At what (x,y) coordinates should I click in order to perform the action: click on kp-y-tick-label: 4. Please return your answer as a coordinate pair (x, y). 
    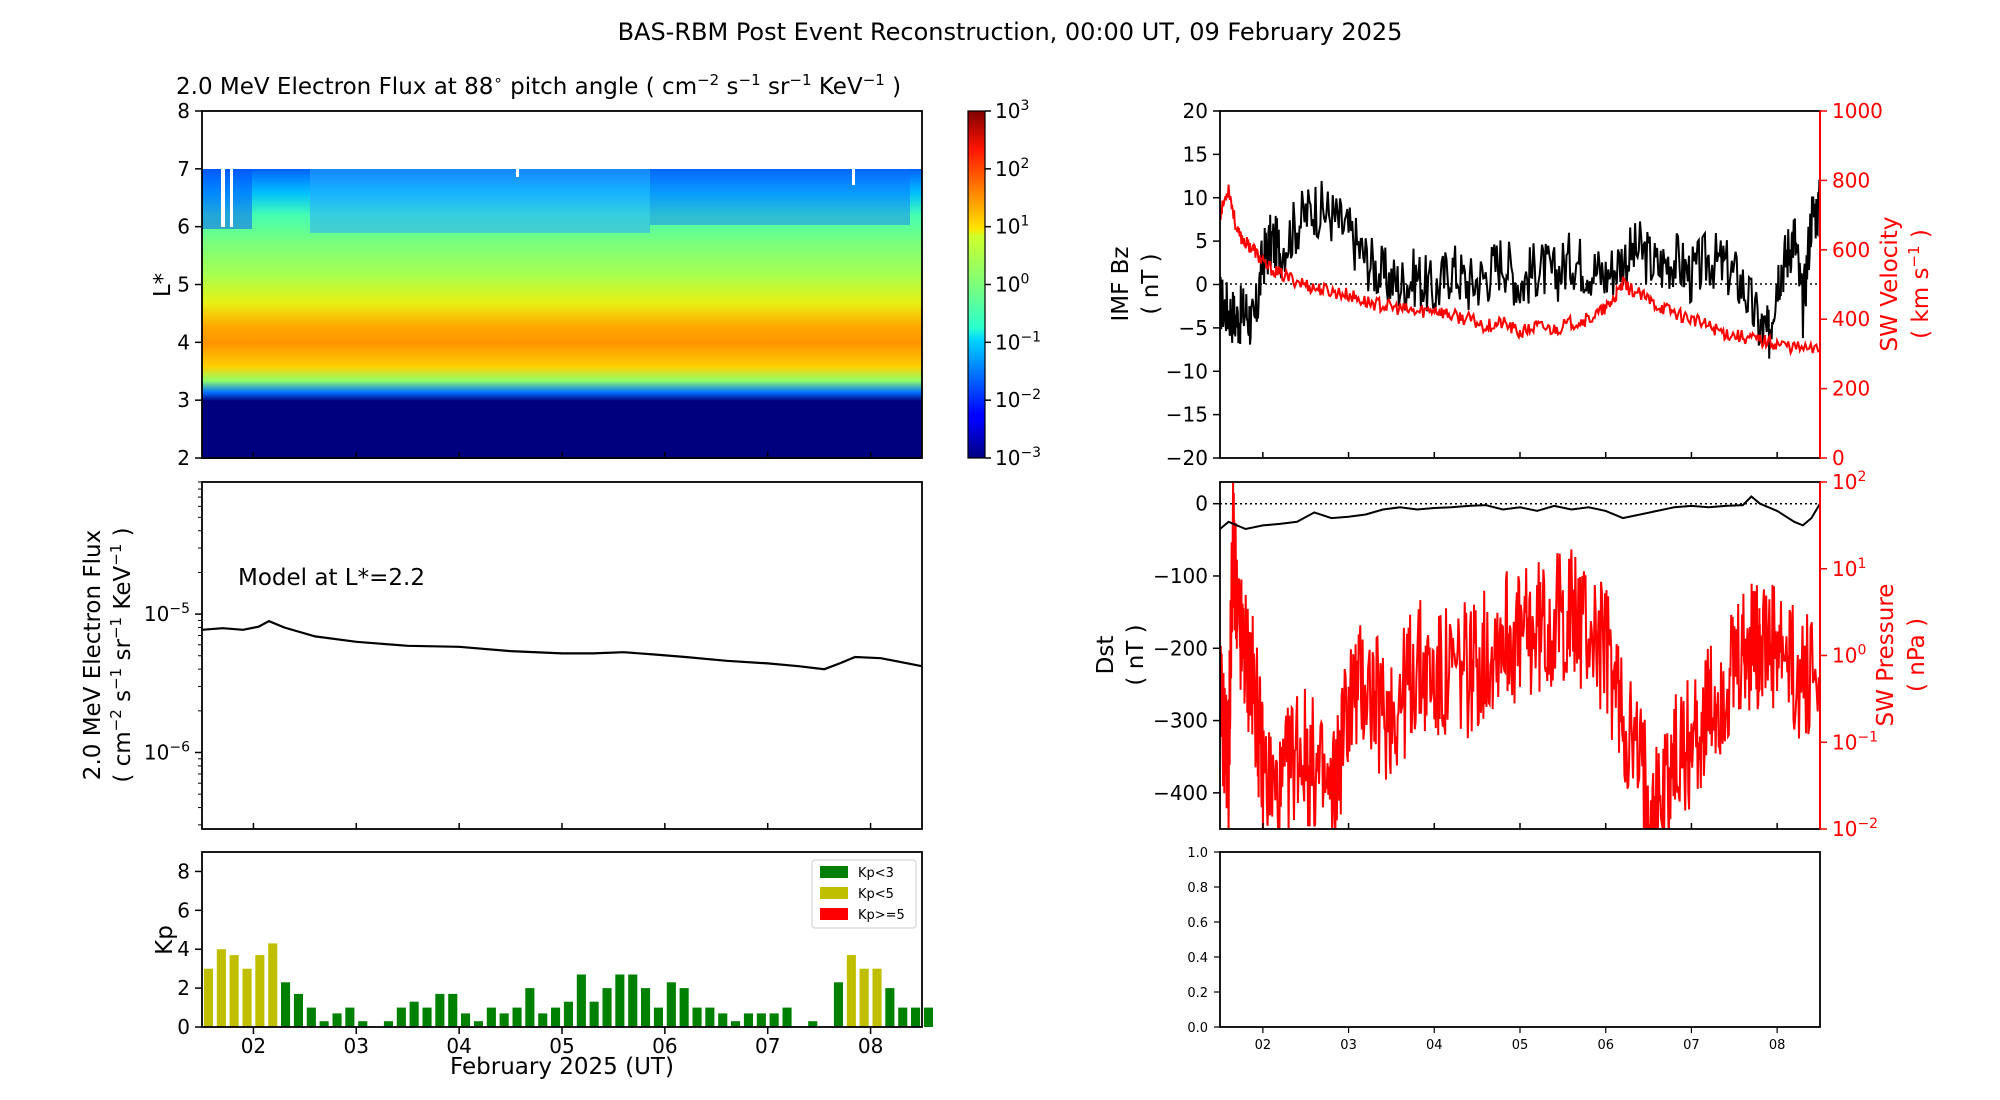
    Looking at the image, I should click on (183, 949).